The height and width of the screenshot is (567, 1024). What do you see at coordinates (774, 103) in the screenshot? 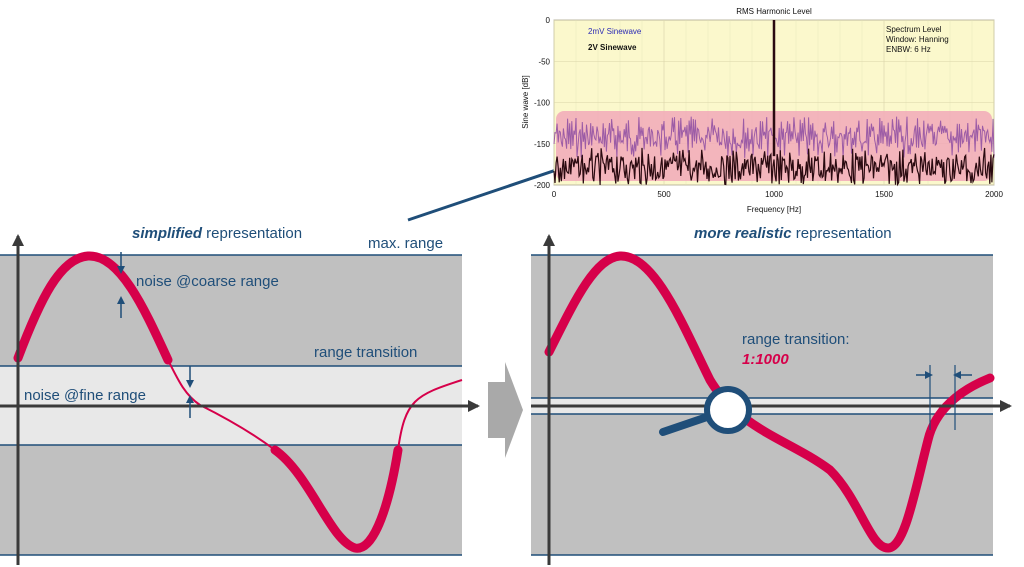
I see `chart-series` at bounding box center [774, 103].